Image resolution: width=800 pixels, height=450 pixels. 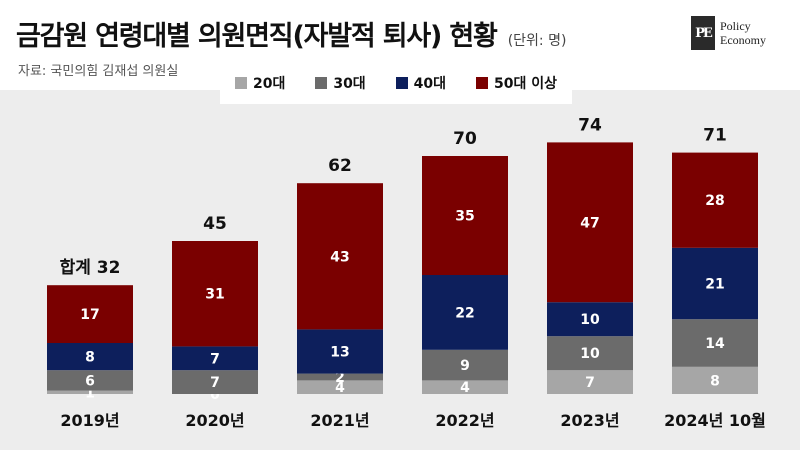 I want to click on value-label-40대-2019년: 8, so click(x=90, y=358).